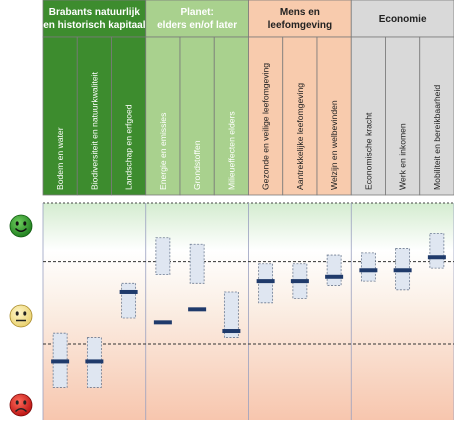  I want to click on group-title-line: Mens en, so click(300, 12).